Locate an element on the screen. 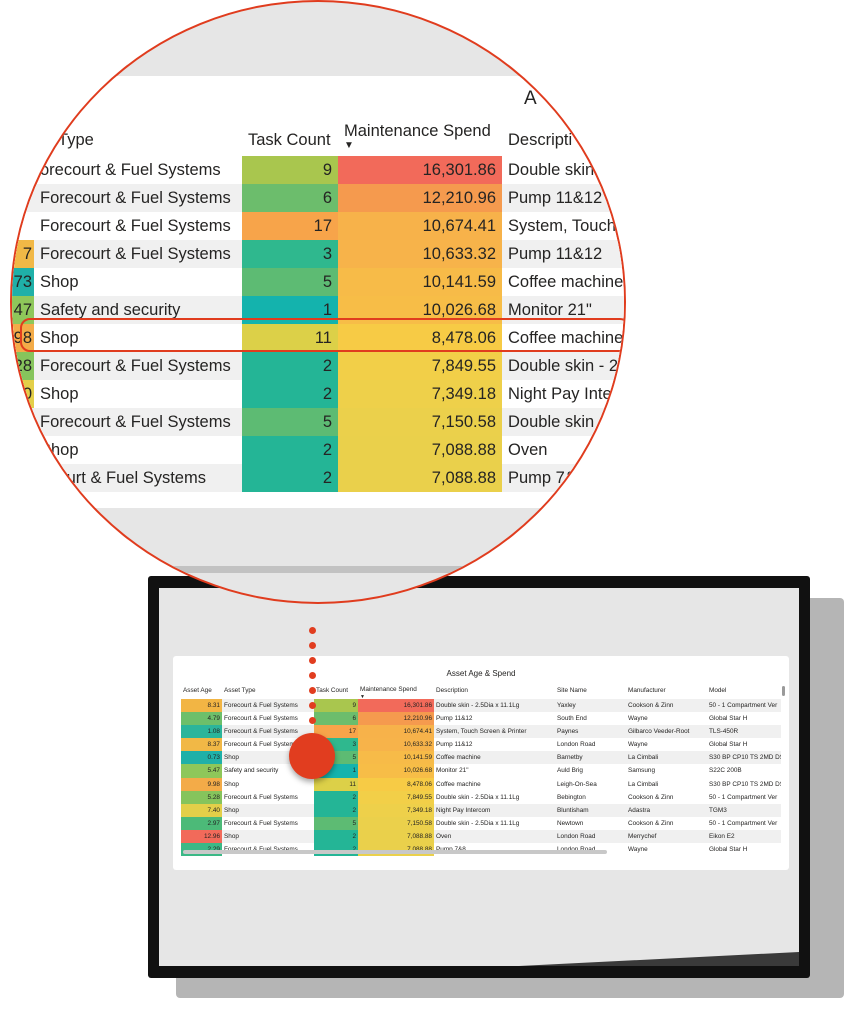  manufacturer-cell: Merrychef is located at coordinates (642, 836).